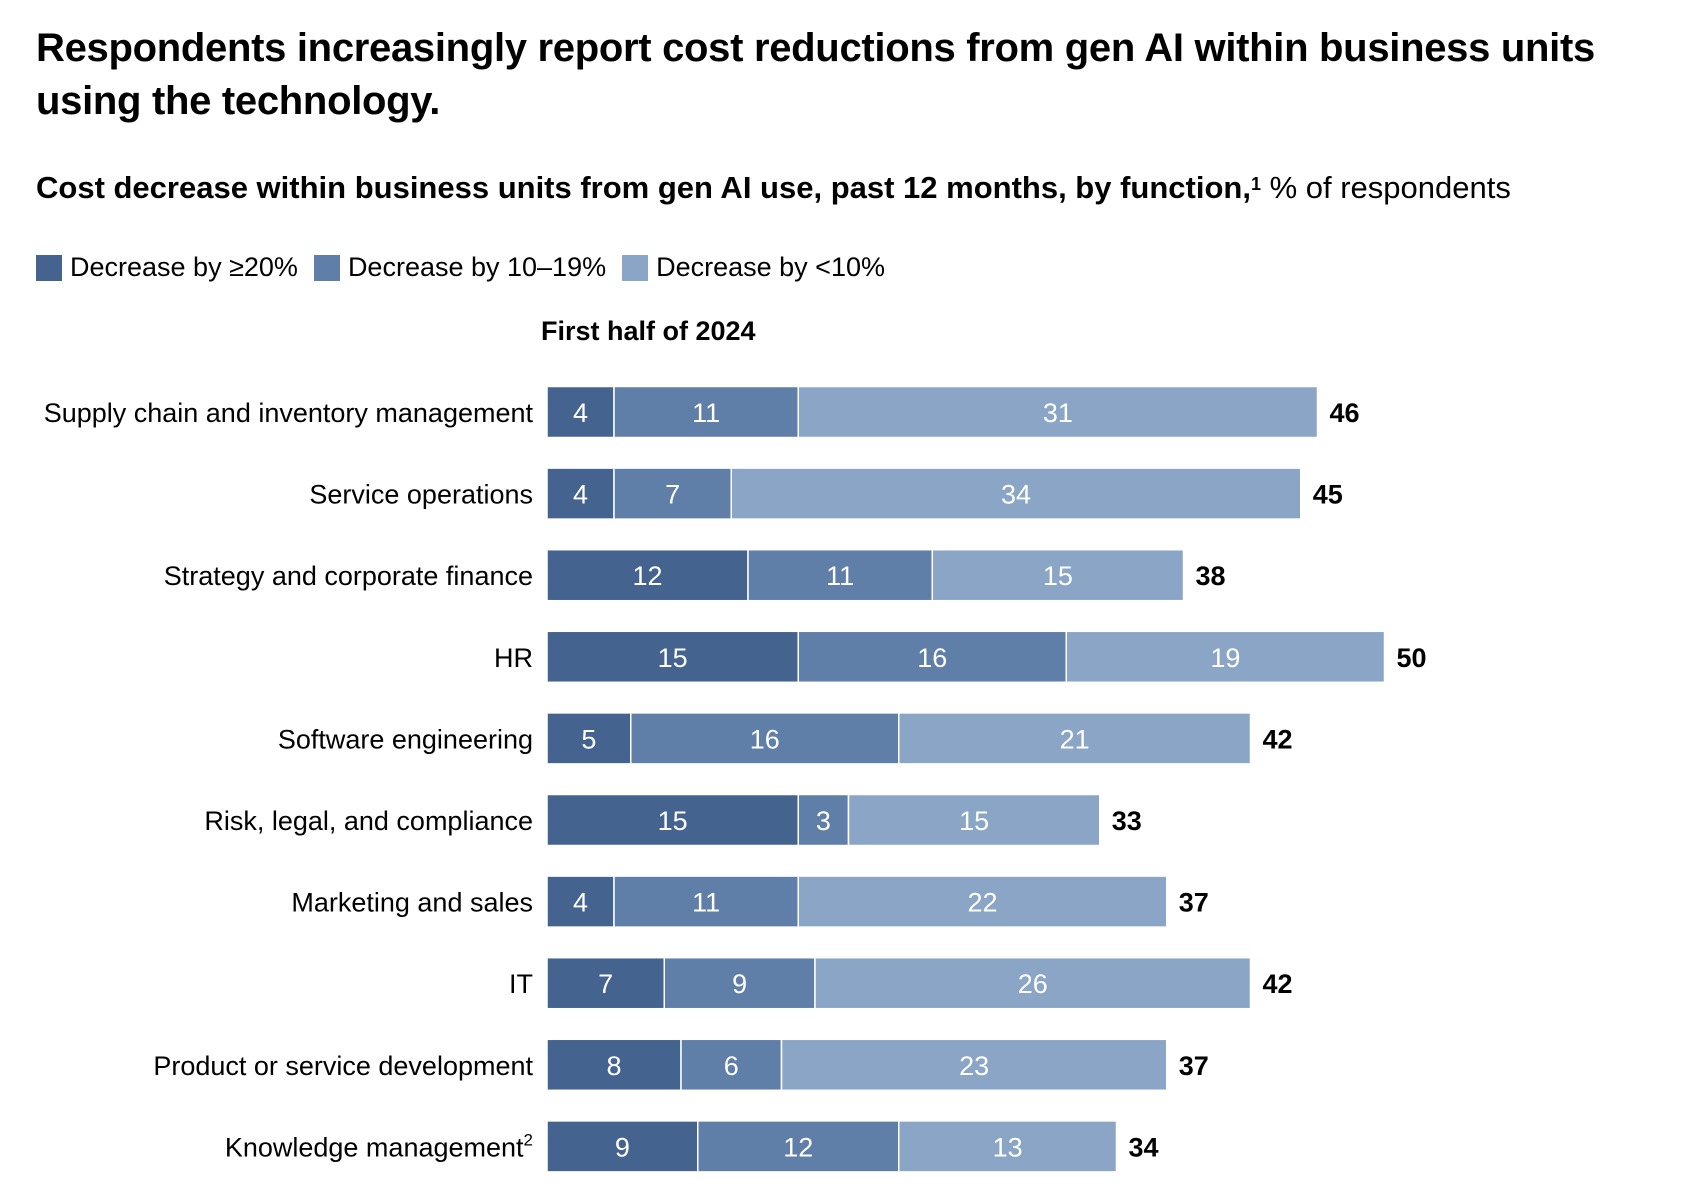 This screenshot has height=1196, width=1686. I want to click on legend-item-decrease-under-10: Decrease by <10%, so click(753, 267).